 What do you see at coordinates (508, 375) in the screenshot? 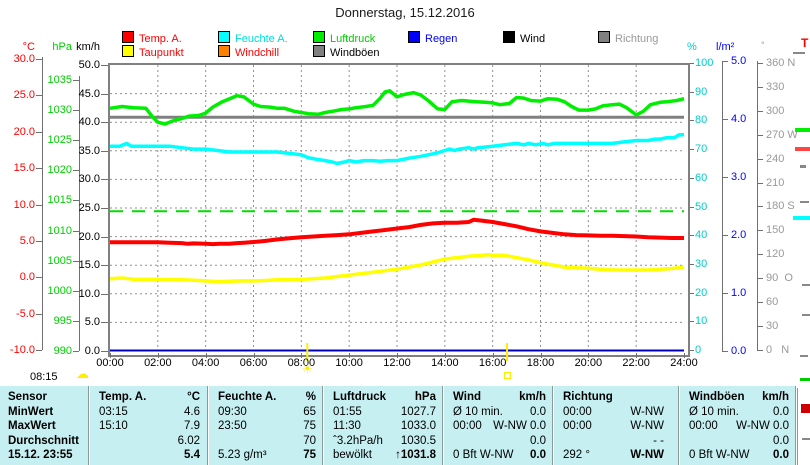
I see `sunset-marker-icon` at bounding box center [508, 375].